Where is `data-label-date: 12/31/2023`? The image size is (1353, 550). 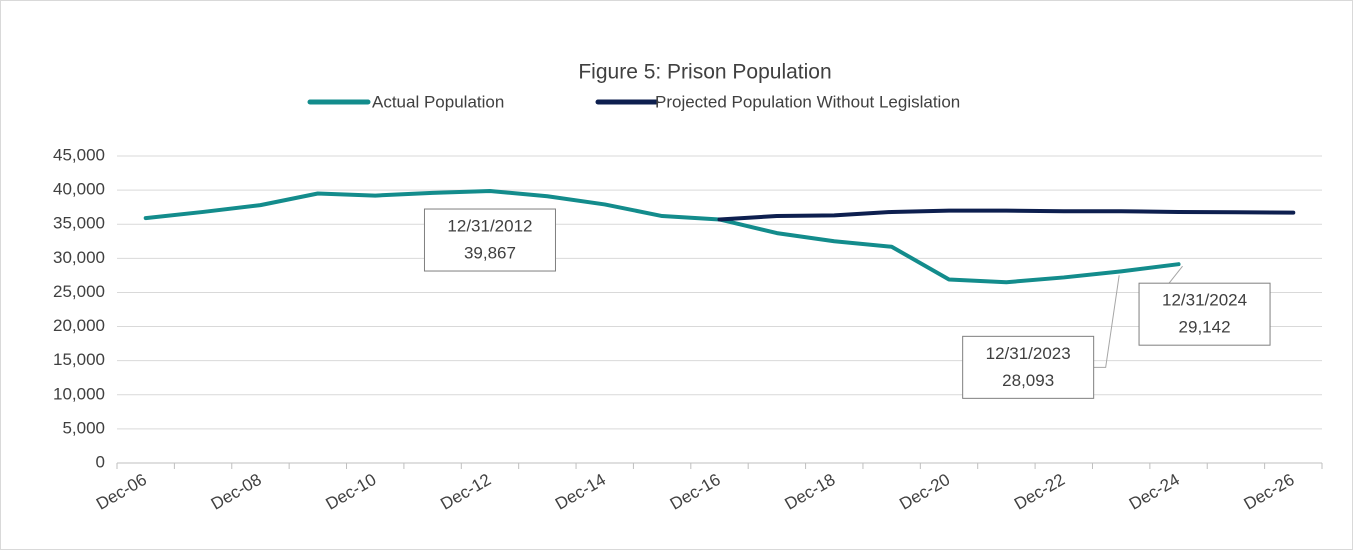 data-label-date: 12/31/2023 is located at coordinates (1028, 353).